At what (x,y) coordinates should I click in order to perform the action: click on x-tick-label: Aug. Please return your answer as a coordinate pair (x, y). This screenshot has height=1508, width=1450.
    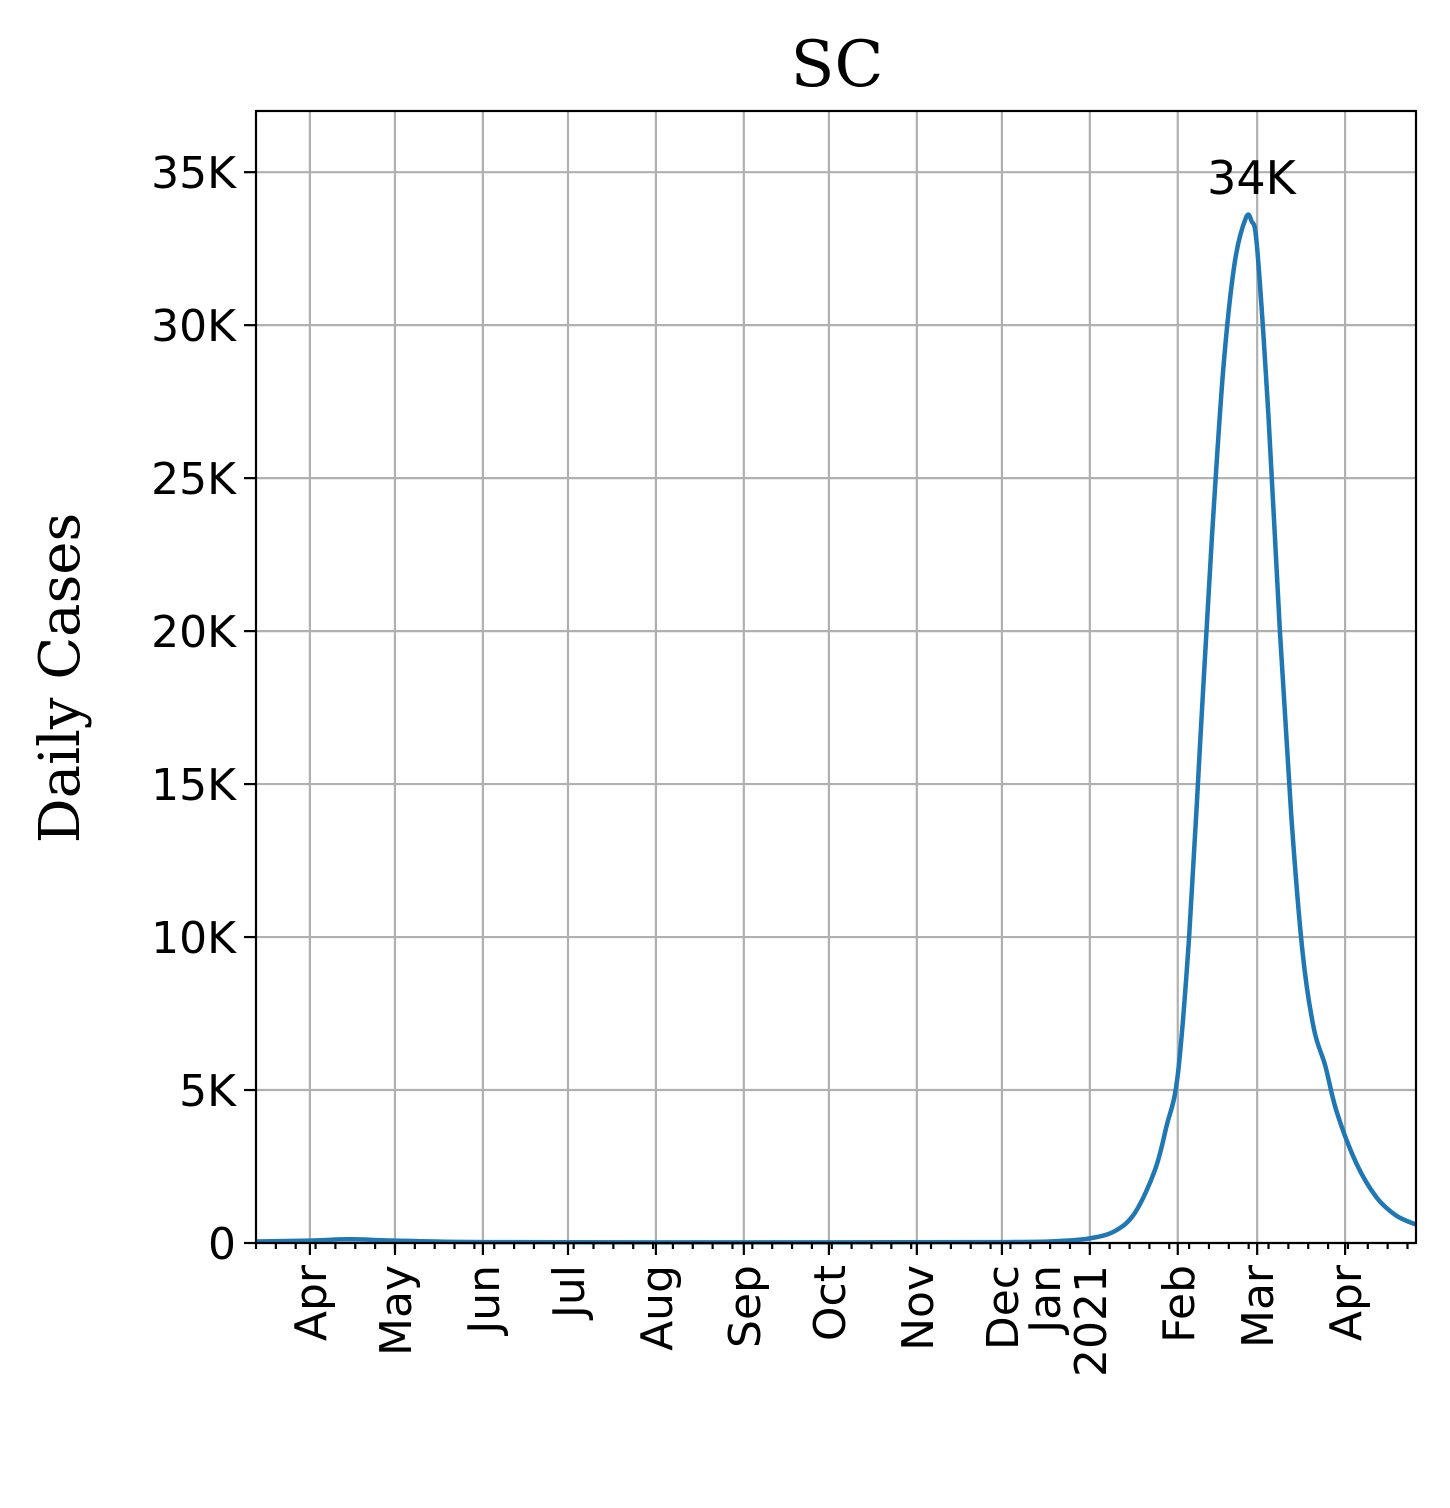
    Looking at the image, I should click on (657, 1308).